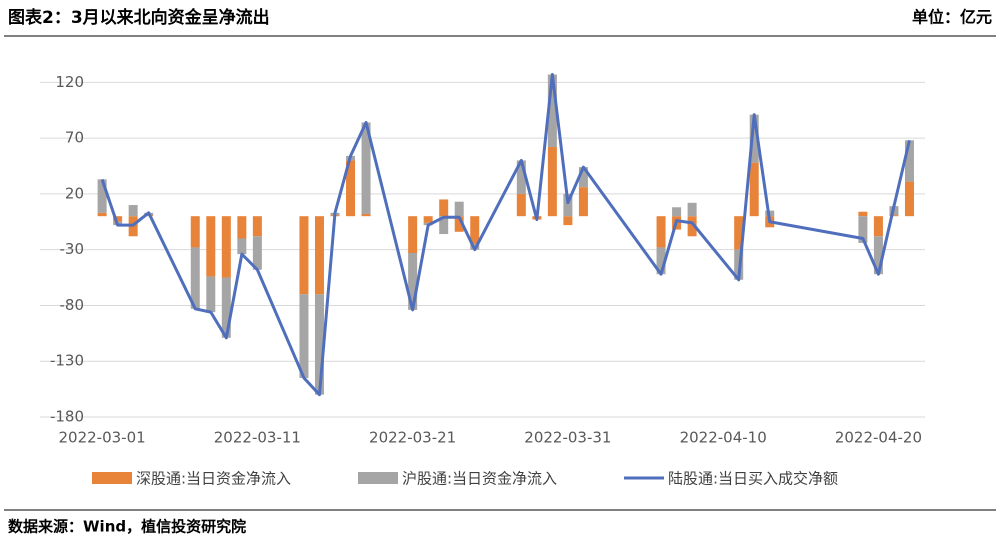  I want to click on y-tick-label: -30, so click(72, 249).